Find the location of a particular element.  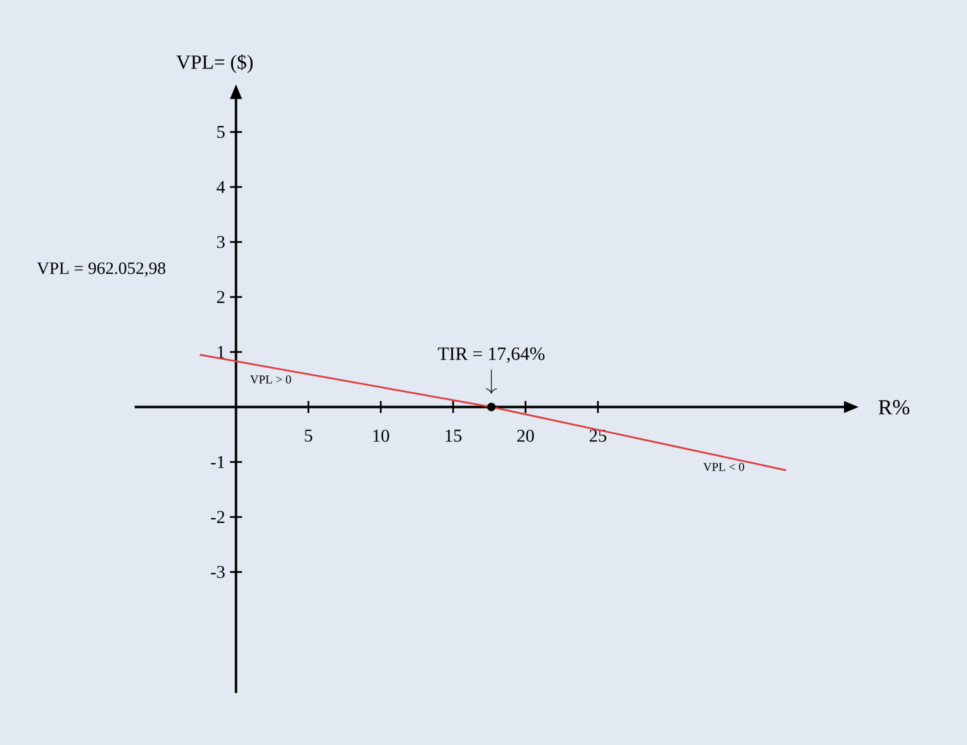

x-tick-label: 20 is located at coordinates (525, 436).